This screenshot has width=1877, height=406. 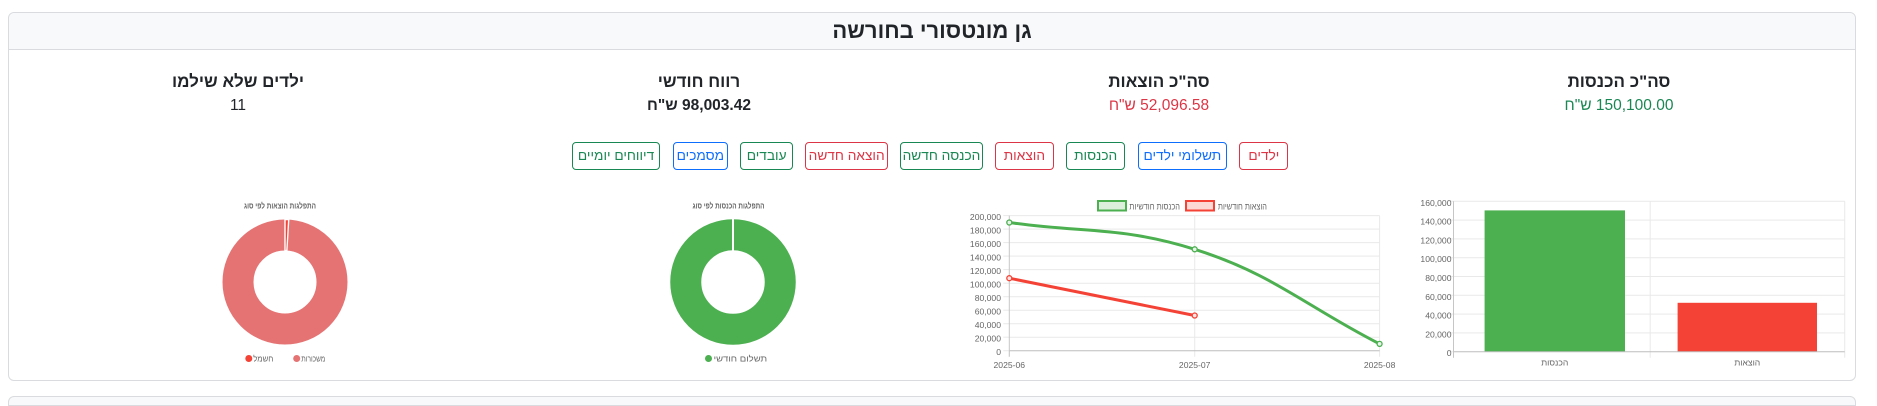 I want to click on svg-text: תשלום חודשי, so click(x=741, y=359).